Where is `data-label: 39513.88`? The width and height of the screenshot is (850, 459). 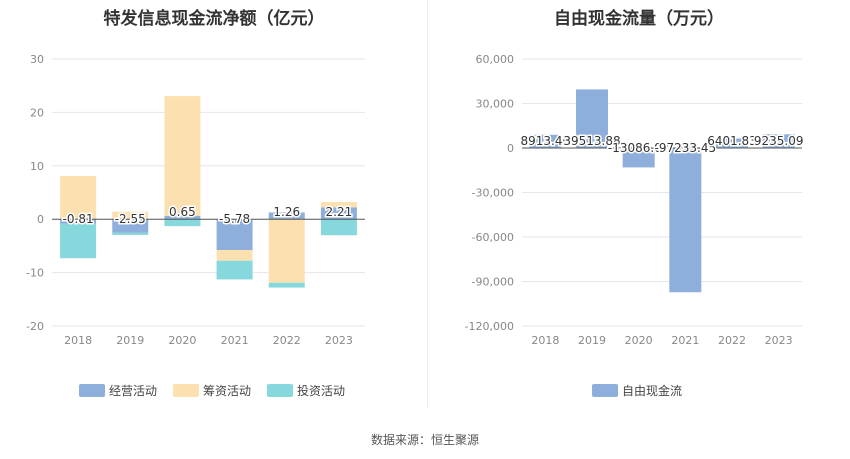 data-label: 39513.88 is located at coordinates (591, 141).